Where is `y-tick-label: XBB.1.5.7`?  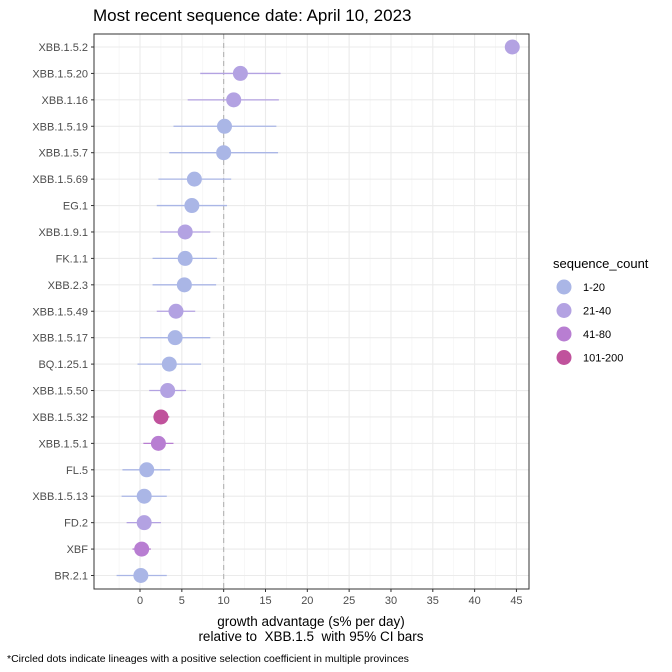 y-tick-label: XBB.1.5.7 is located at coordinates (63, 154).